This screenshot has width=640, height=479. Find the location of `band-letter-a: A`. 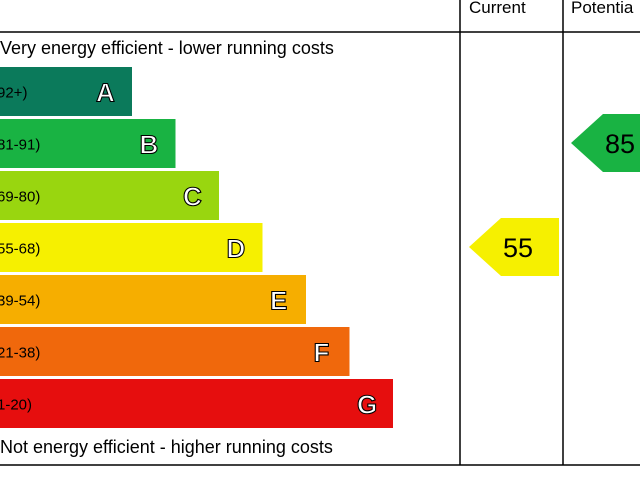

band-letter-a: A is located at coordinates (105, 93).